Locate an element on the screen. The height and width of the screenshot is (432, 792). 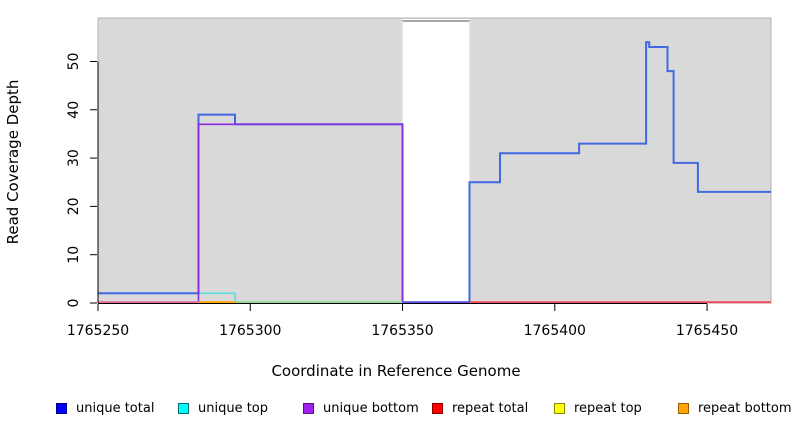
legend-label: unique top is located at coordinates (233, 408).